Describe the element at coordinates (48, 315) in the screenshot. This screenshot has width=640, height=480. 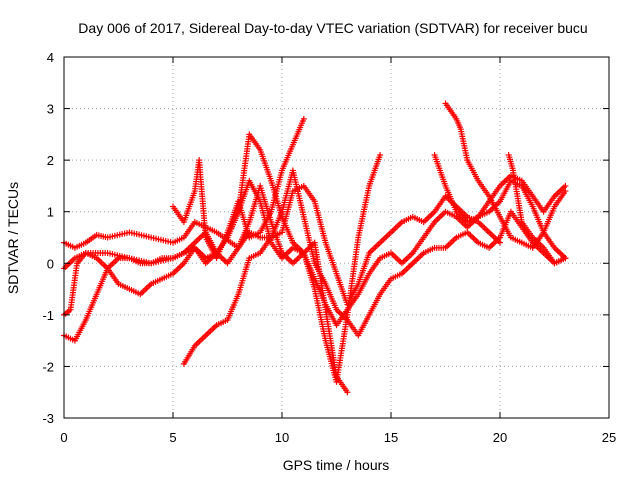
I see `y-tick-label: -1` at that location.